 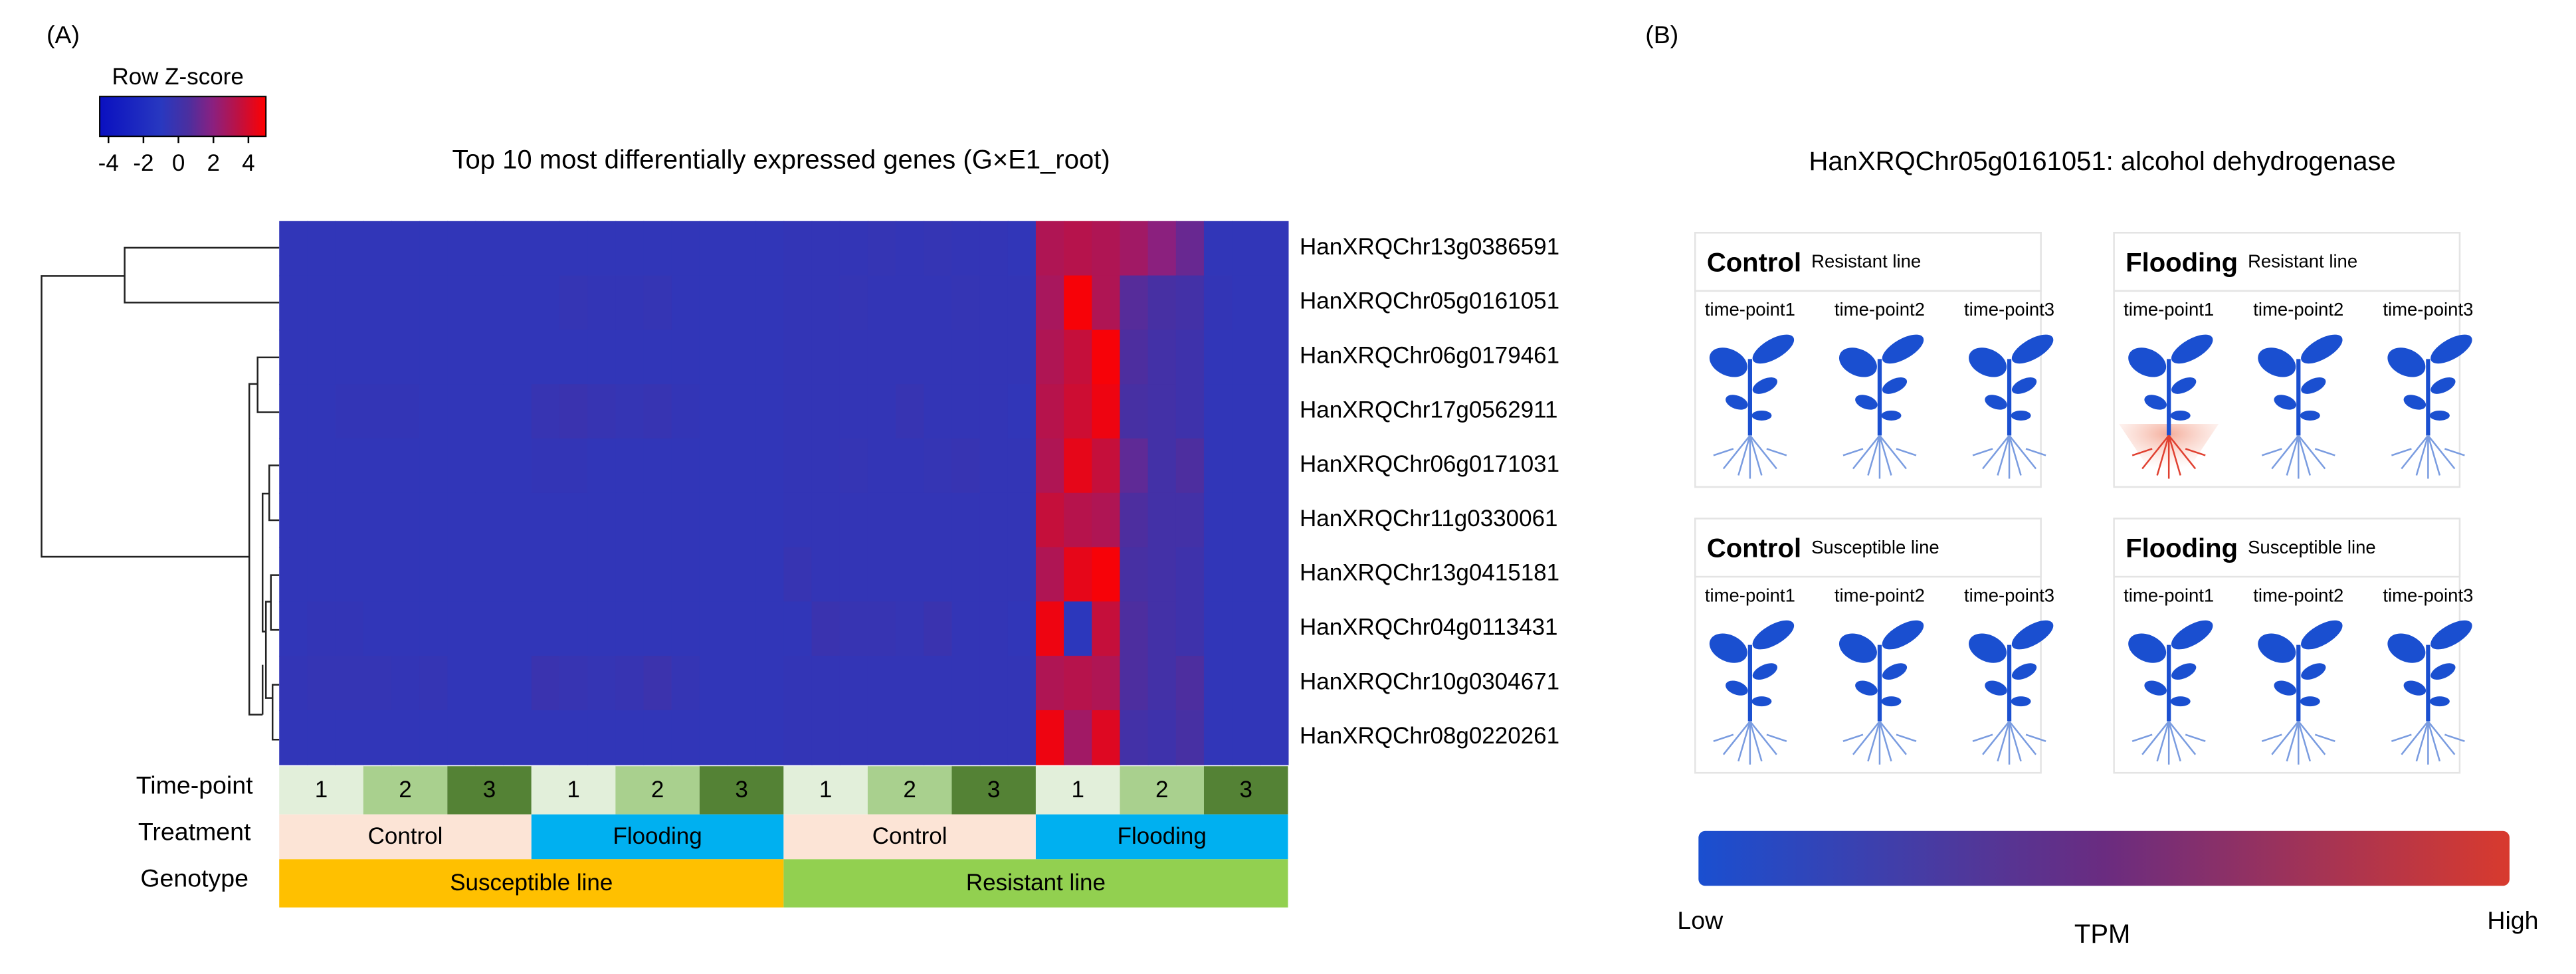 What do you see at coordinates (2169, 309) in the screenshot?
I see `timepoint-label: time-point1` at bounding box center [2169, 309].